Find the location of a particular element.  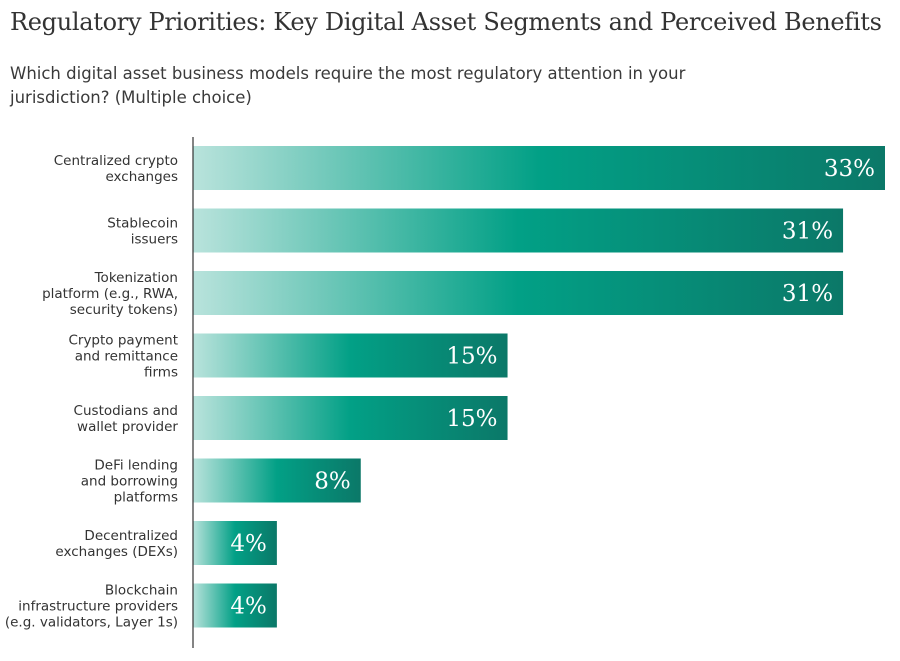

value-label-2: 31% is located at coordinates (807, 294).